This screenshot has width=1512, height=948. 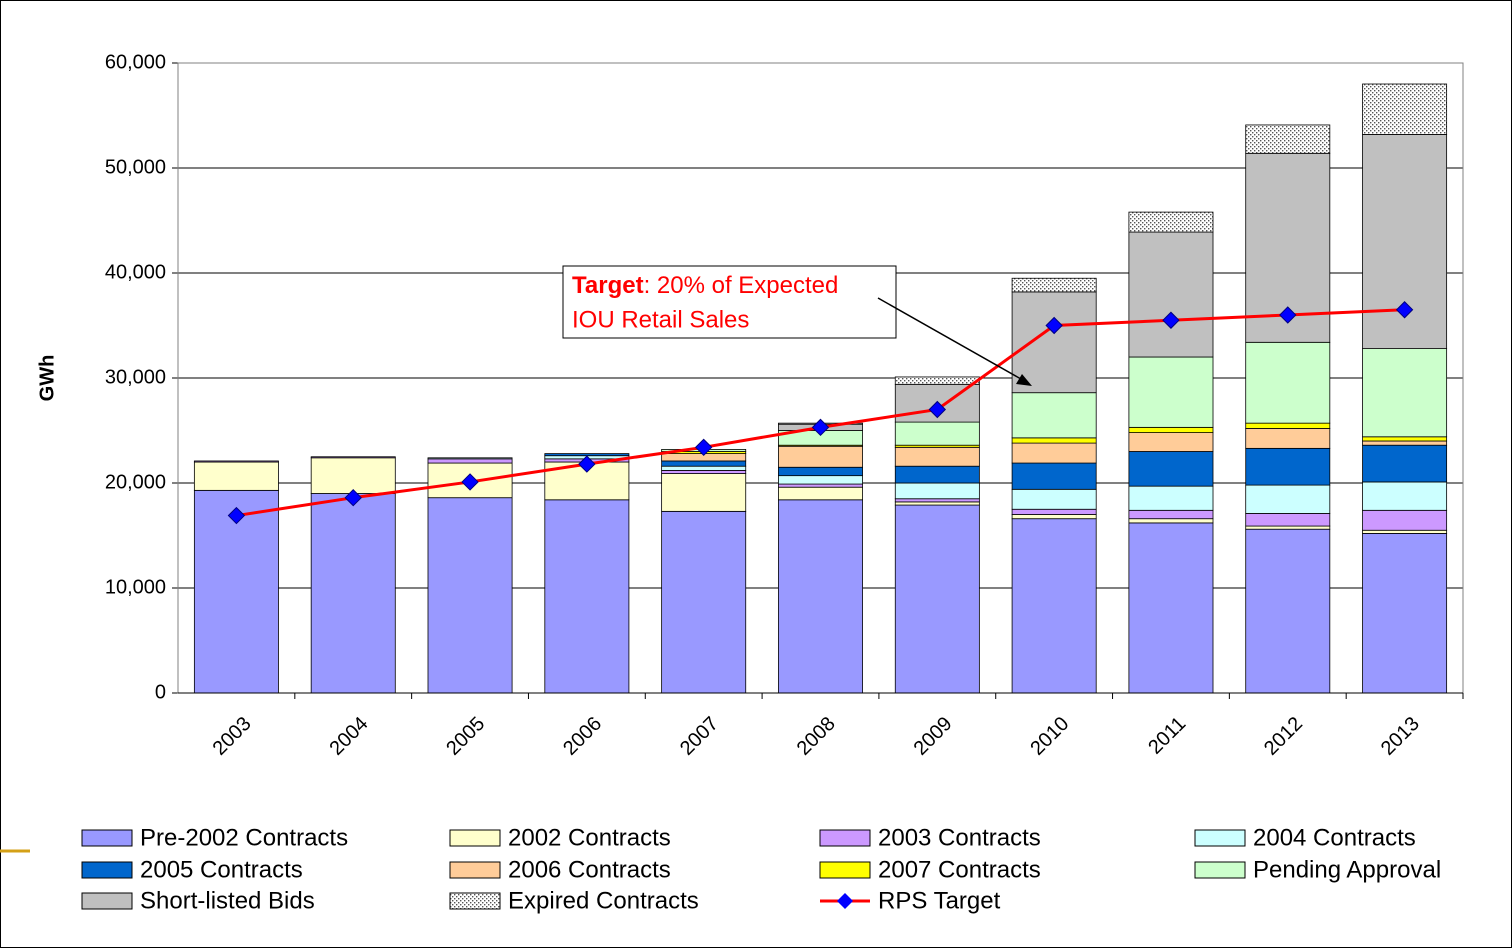 What do you see at coordinates (1347, 869) in the screenshot?
I see `legend-label: Pending Approval` at bounding box center [1347, 869].